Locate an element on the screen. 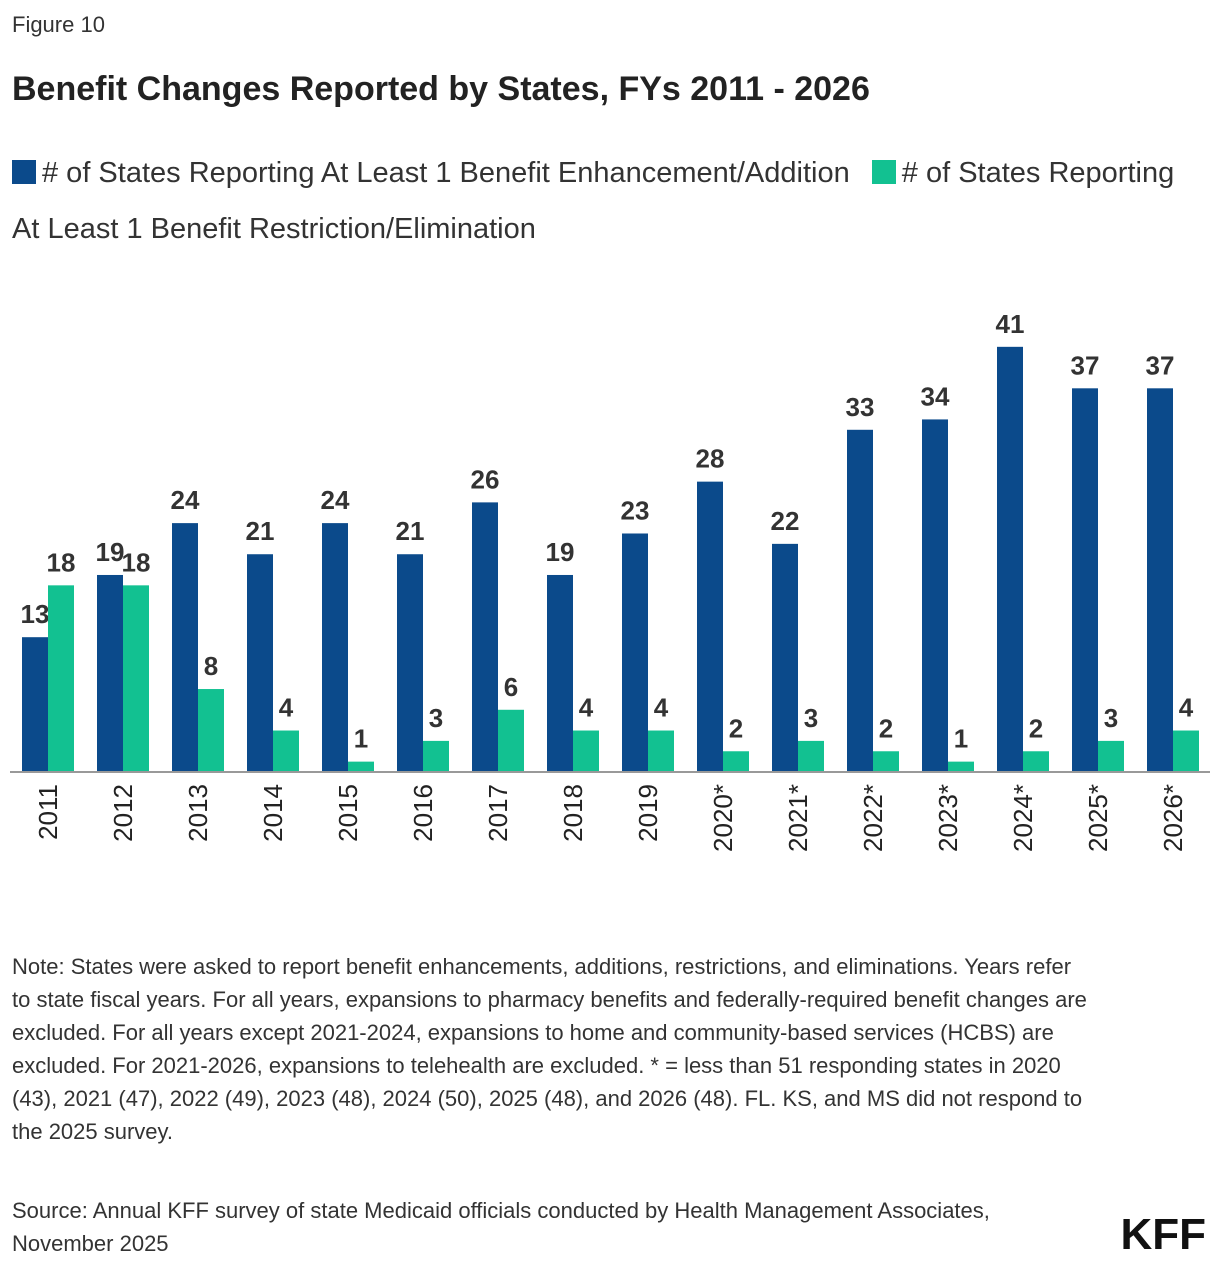 Image resolution: width=1220 pixels, height=1272 pixels. x-tick-label: 2018 is located at coordinates (573, 813).